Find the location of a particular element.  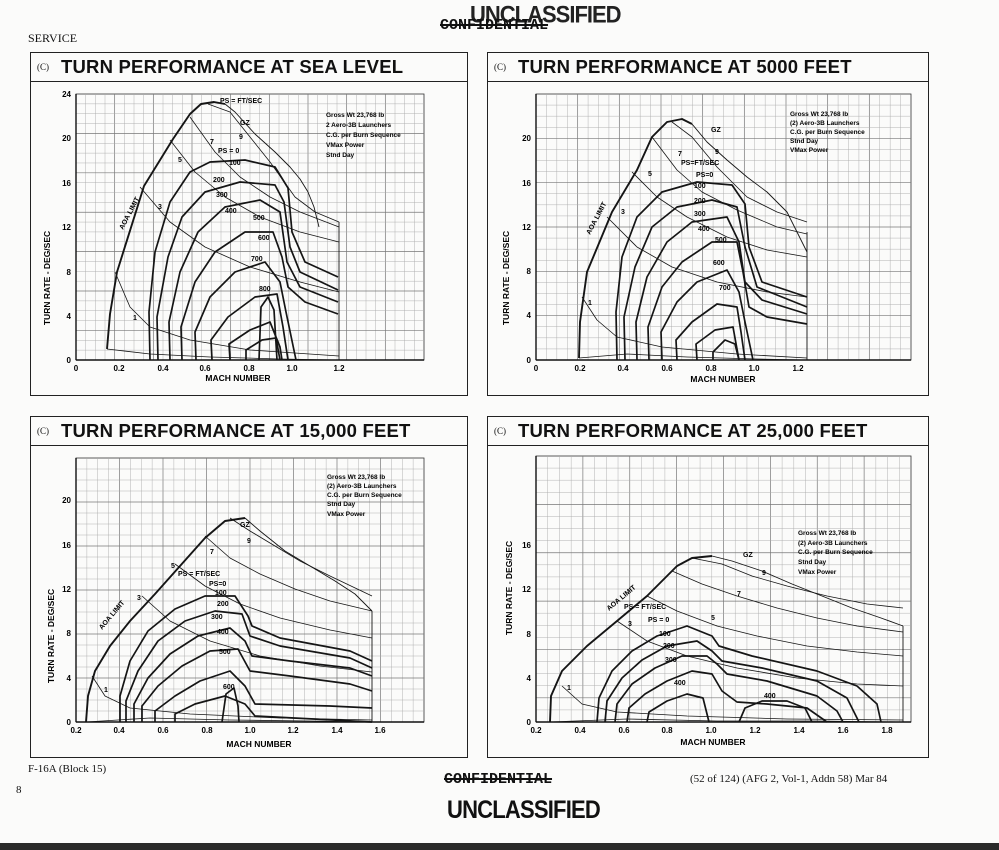

g-label-3: 3 is located at coordinates (139, 598).